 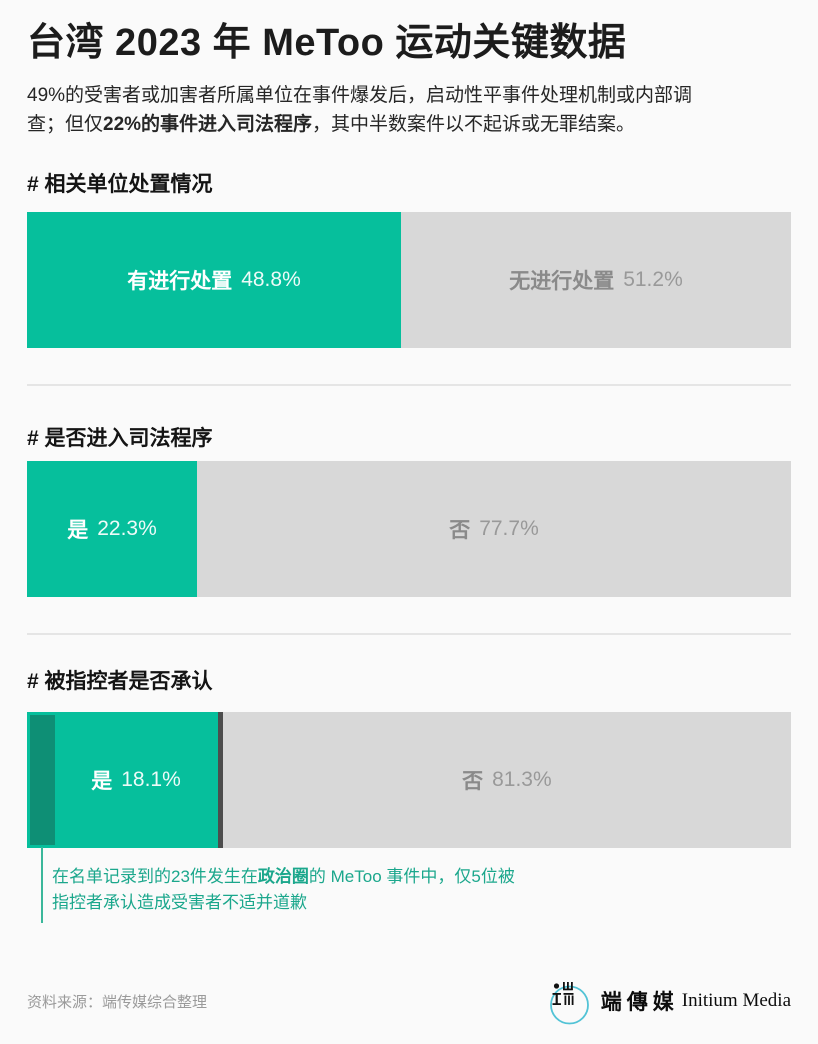 I want to click on section-heading-unit-response: # 相关单位处置情况, so click(x=120, y=184).